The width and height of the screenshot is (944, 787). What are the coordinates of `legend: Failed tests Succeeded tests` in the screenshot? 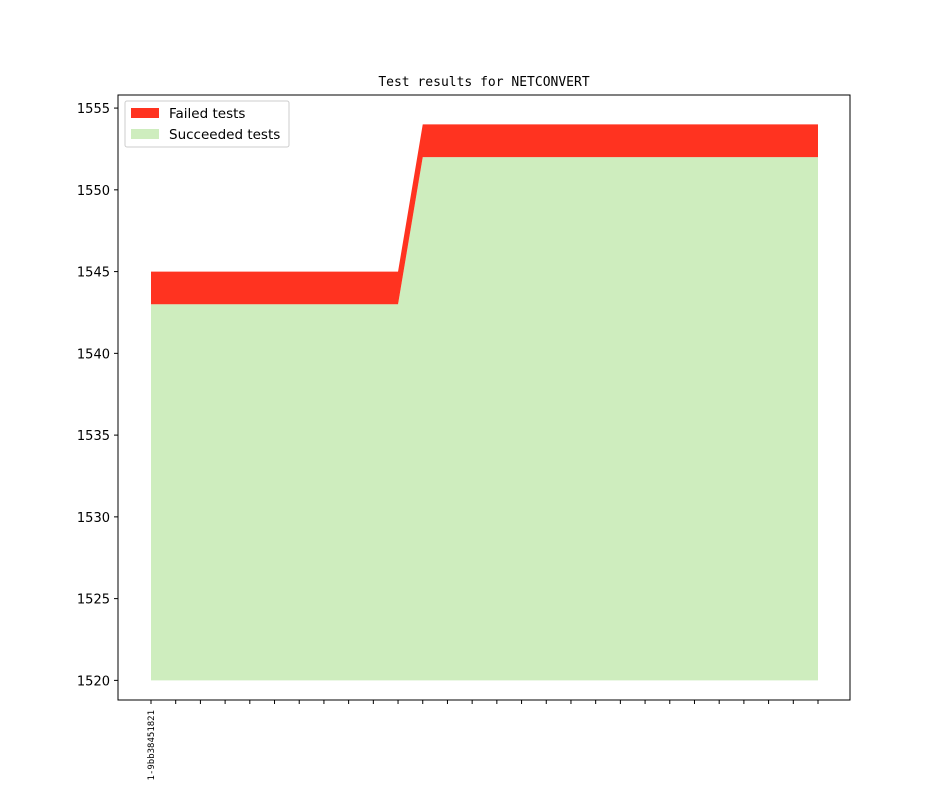 It's located at (207, 124).